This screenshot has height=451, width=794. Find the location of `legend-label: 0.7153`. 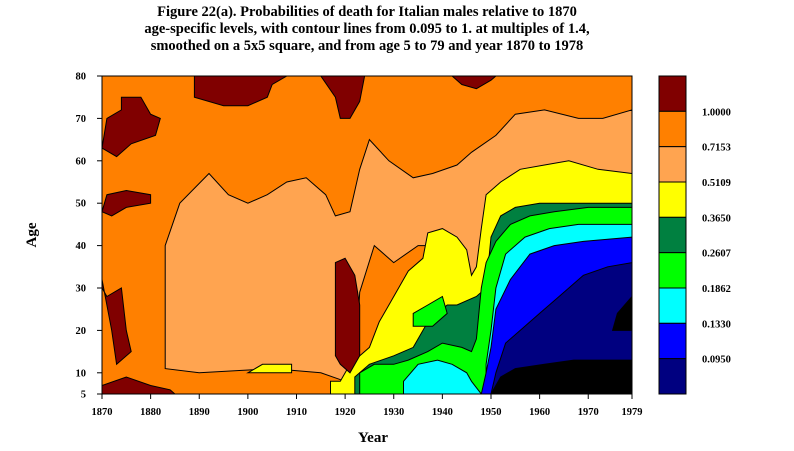

legend-label: 0.7153 is located at coordinates (716, 148).